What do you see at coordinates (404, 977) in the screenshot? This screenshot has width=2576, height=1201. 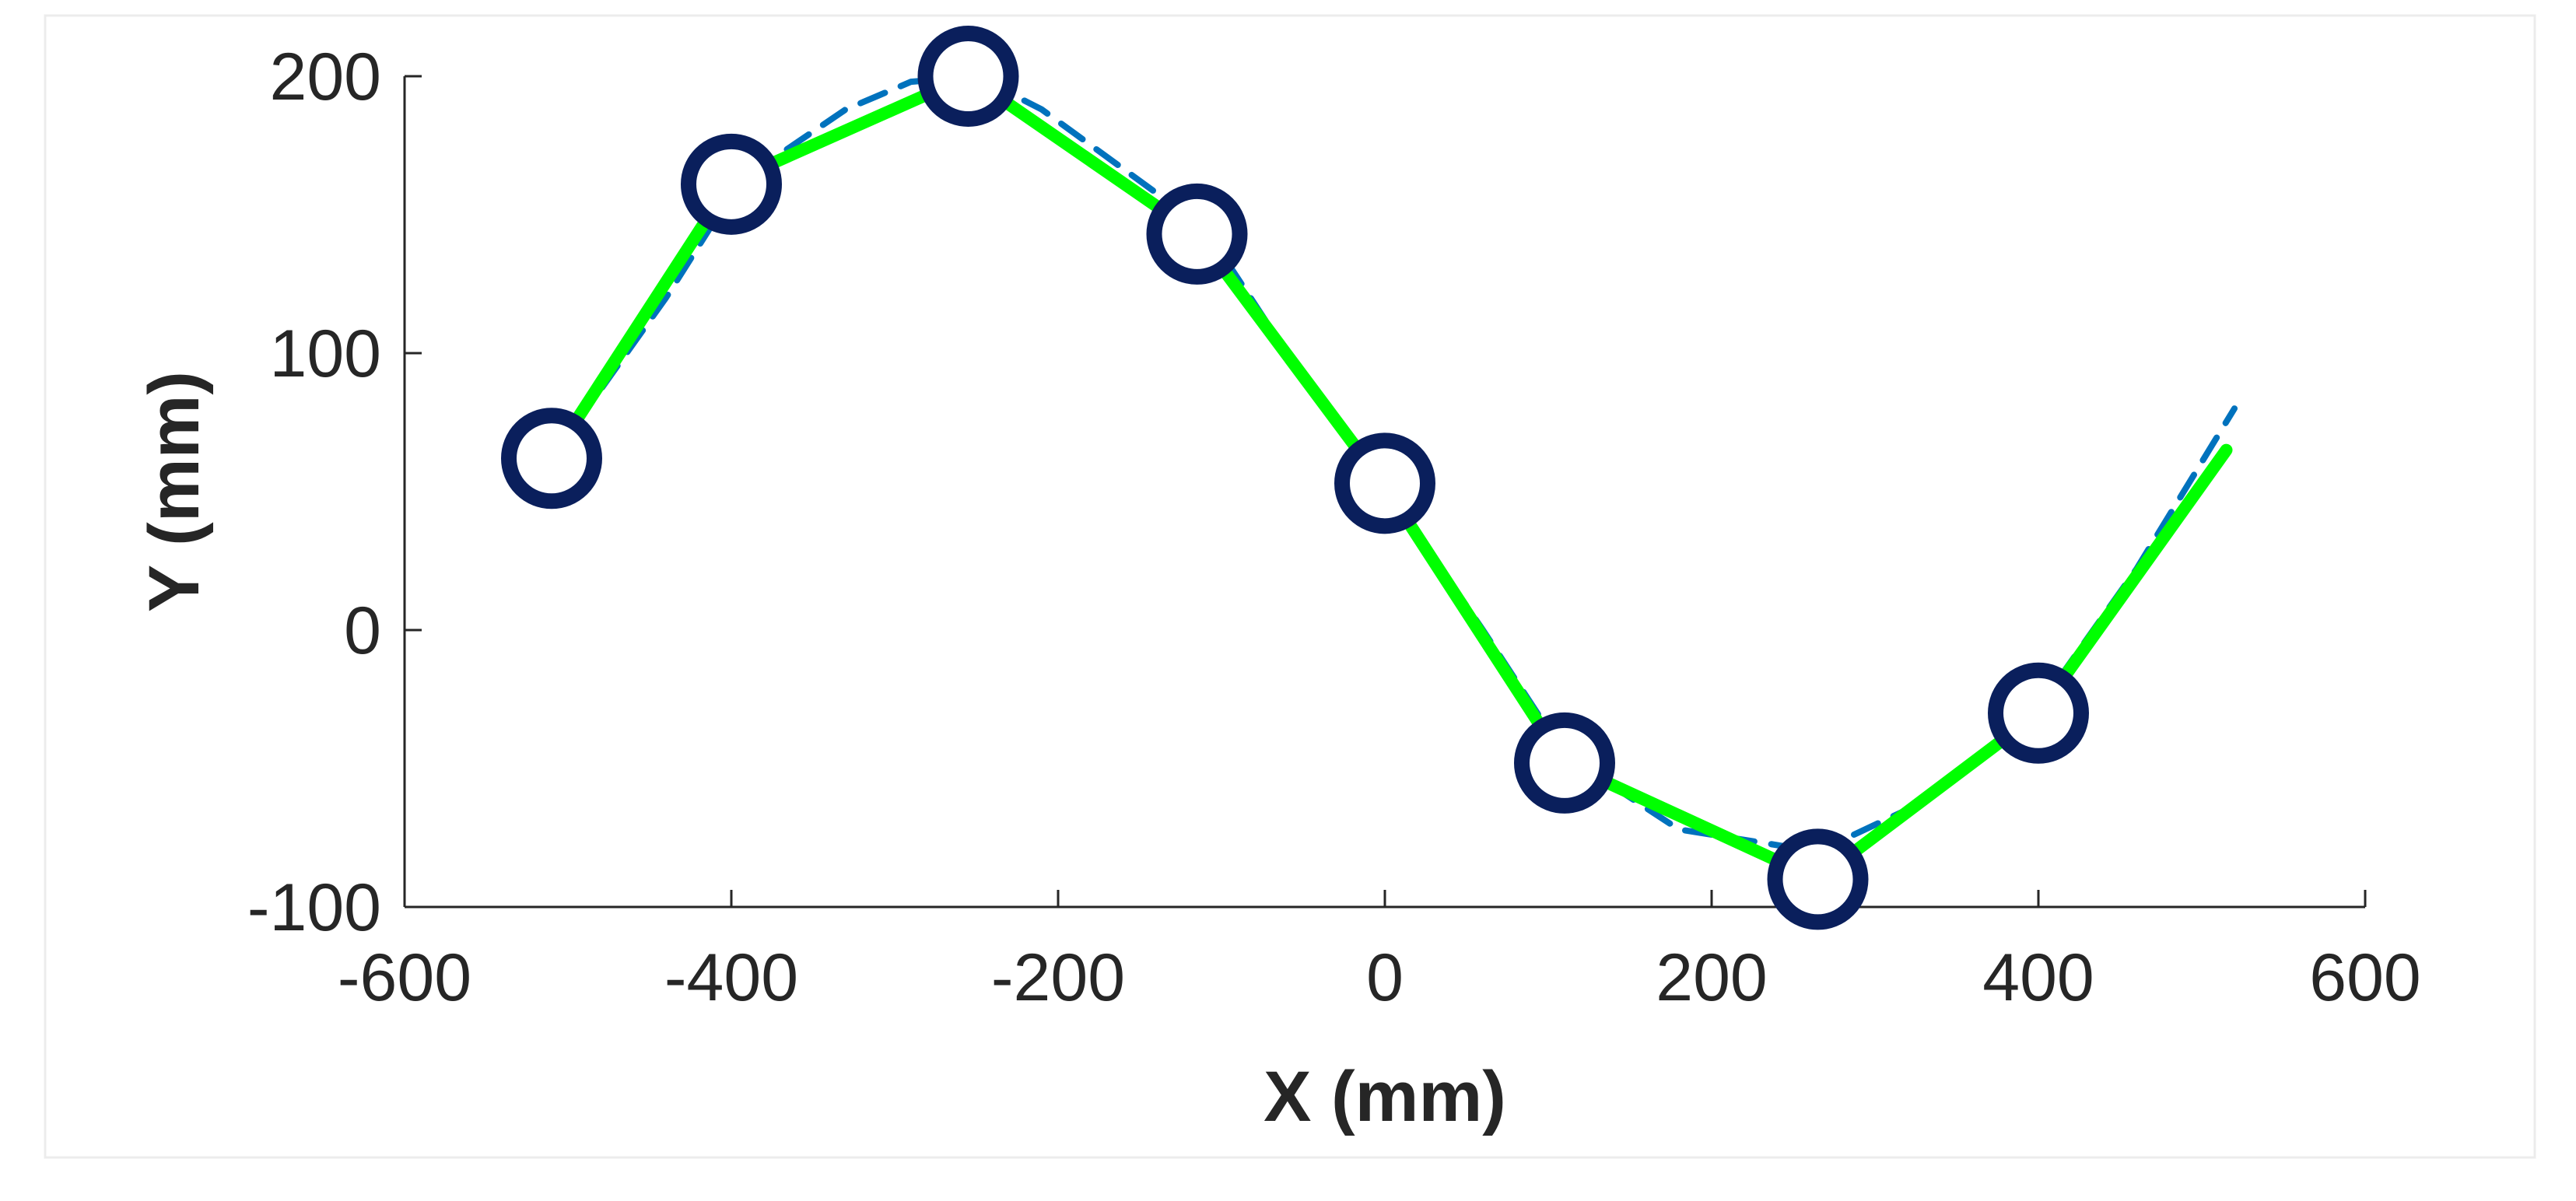 I see `x-tick-label: -600` at bounding box center [404, 977].